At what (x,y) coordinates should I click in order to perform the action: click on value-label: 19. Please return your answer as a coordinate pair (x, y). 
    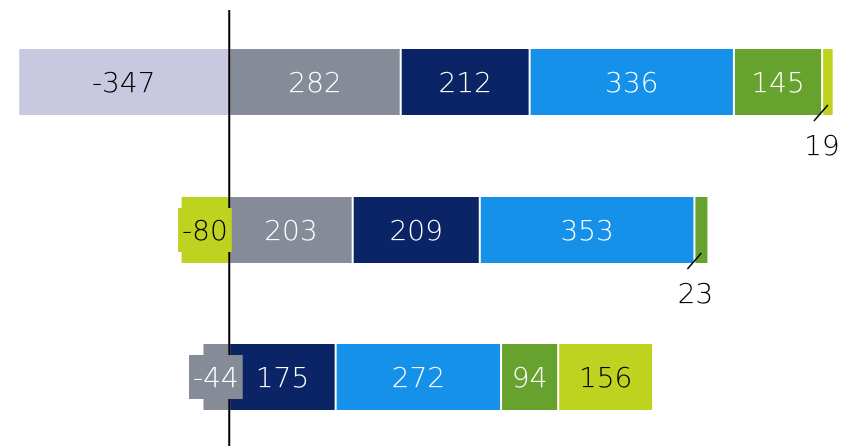
    Looking at the image, I should click on (822, 145).